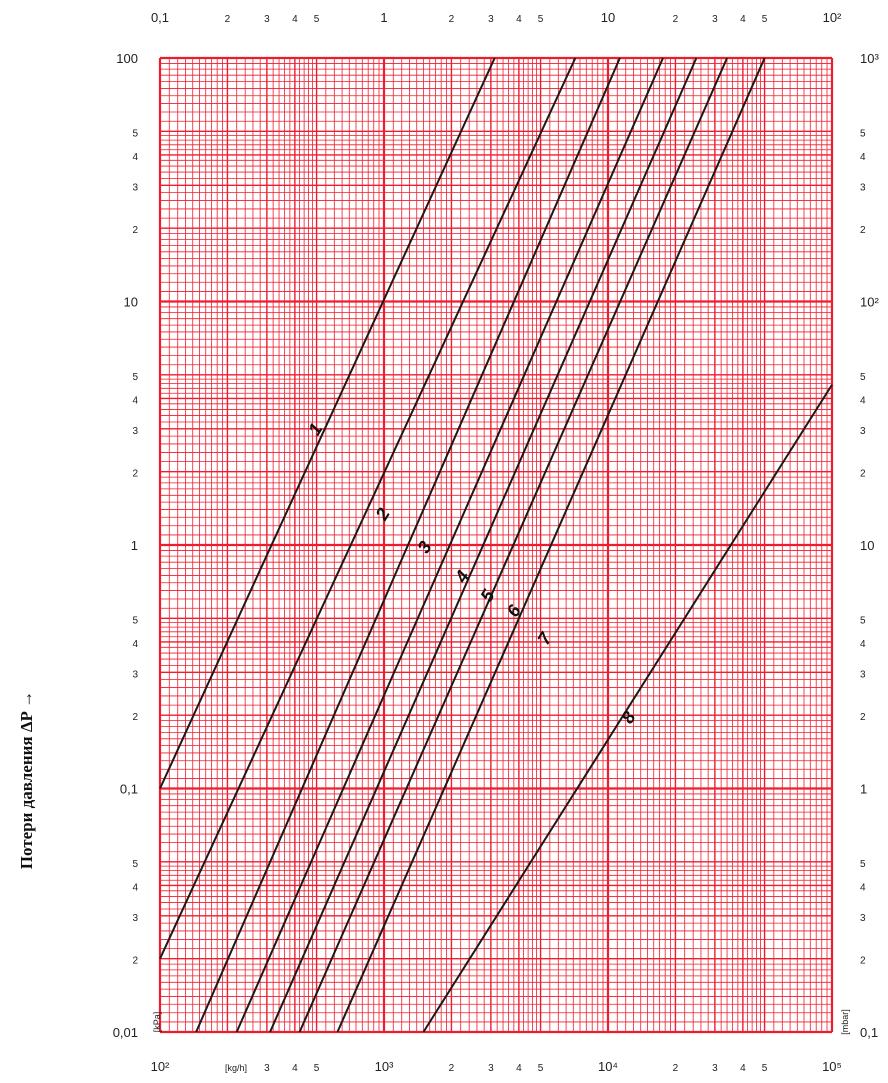  What do you see at coordinates (496, 17) in the screenshot?
I see `top-axis-ticks: 0,1 2 3 4 5 1 2 3 4 5 10 2 3 4 5 10²` at bounding box center [496, 17].